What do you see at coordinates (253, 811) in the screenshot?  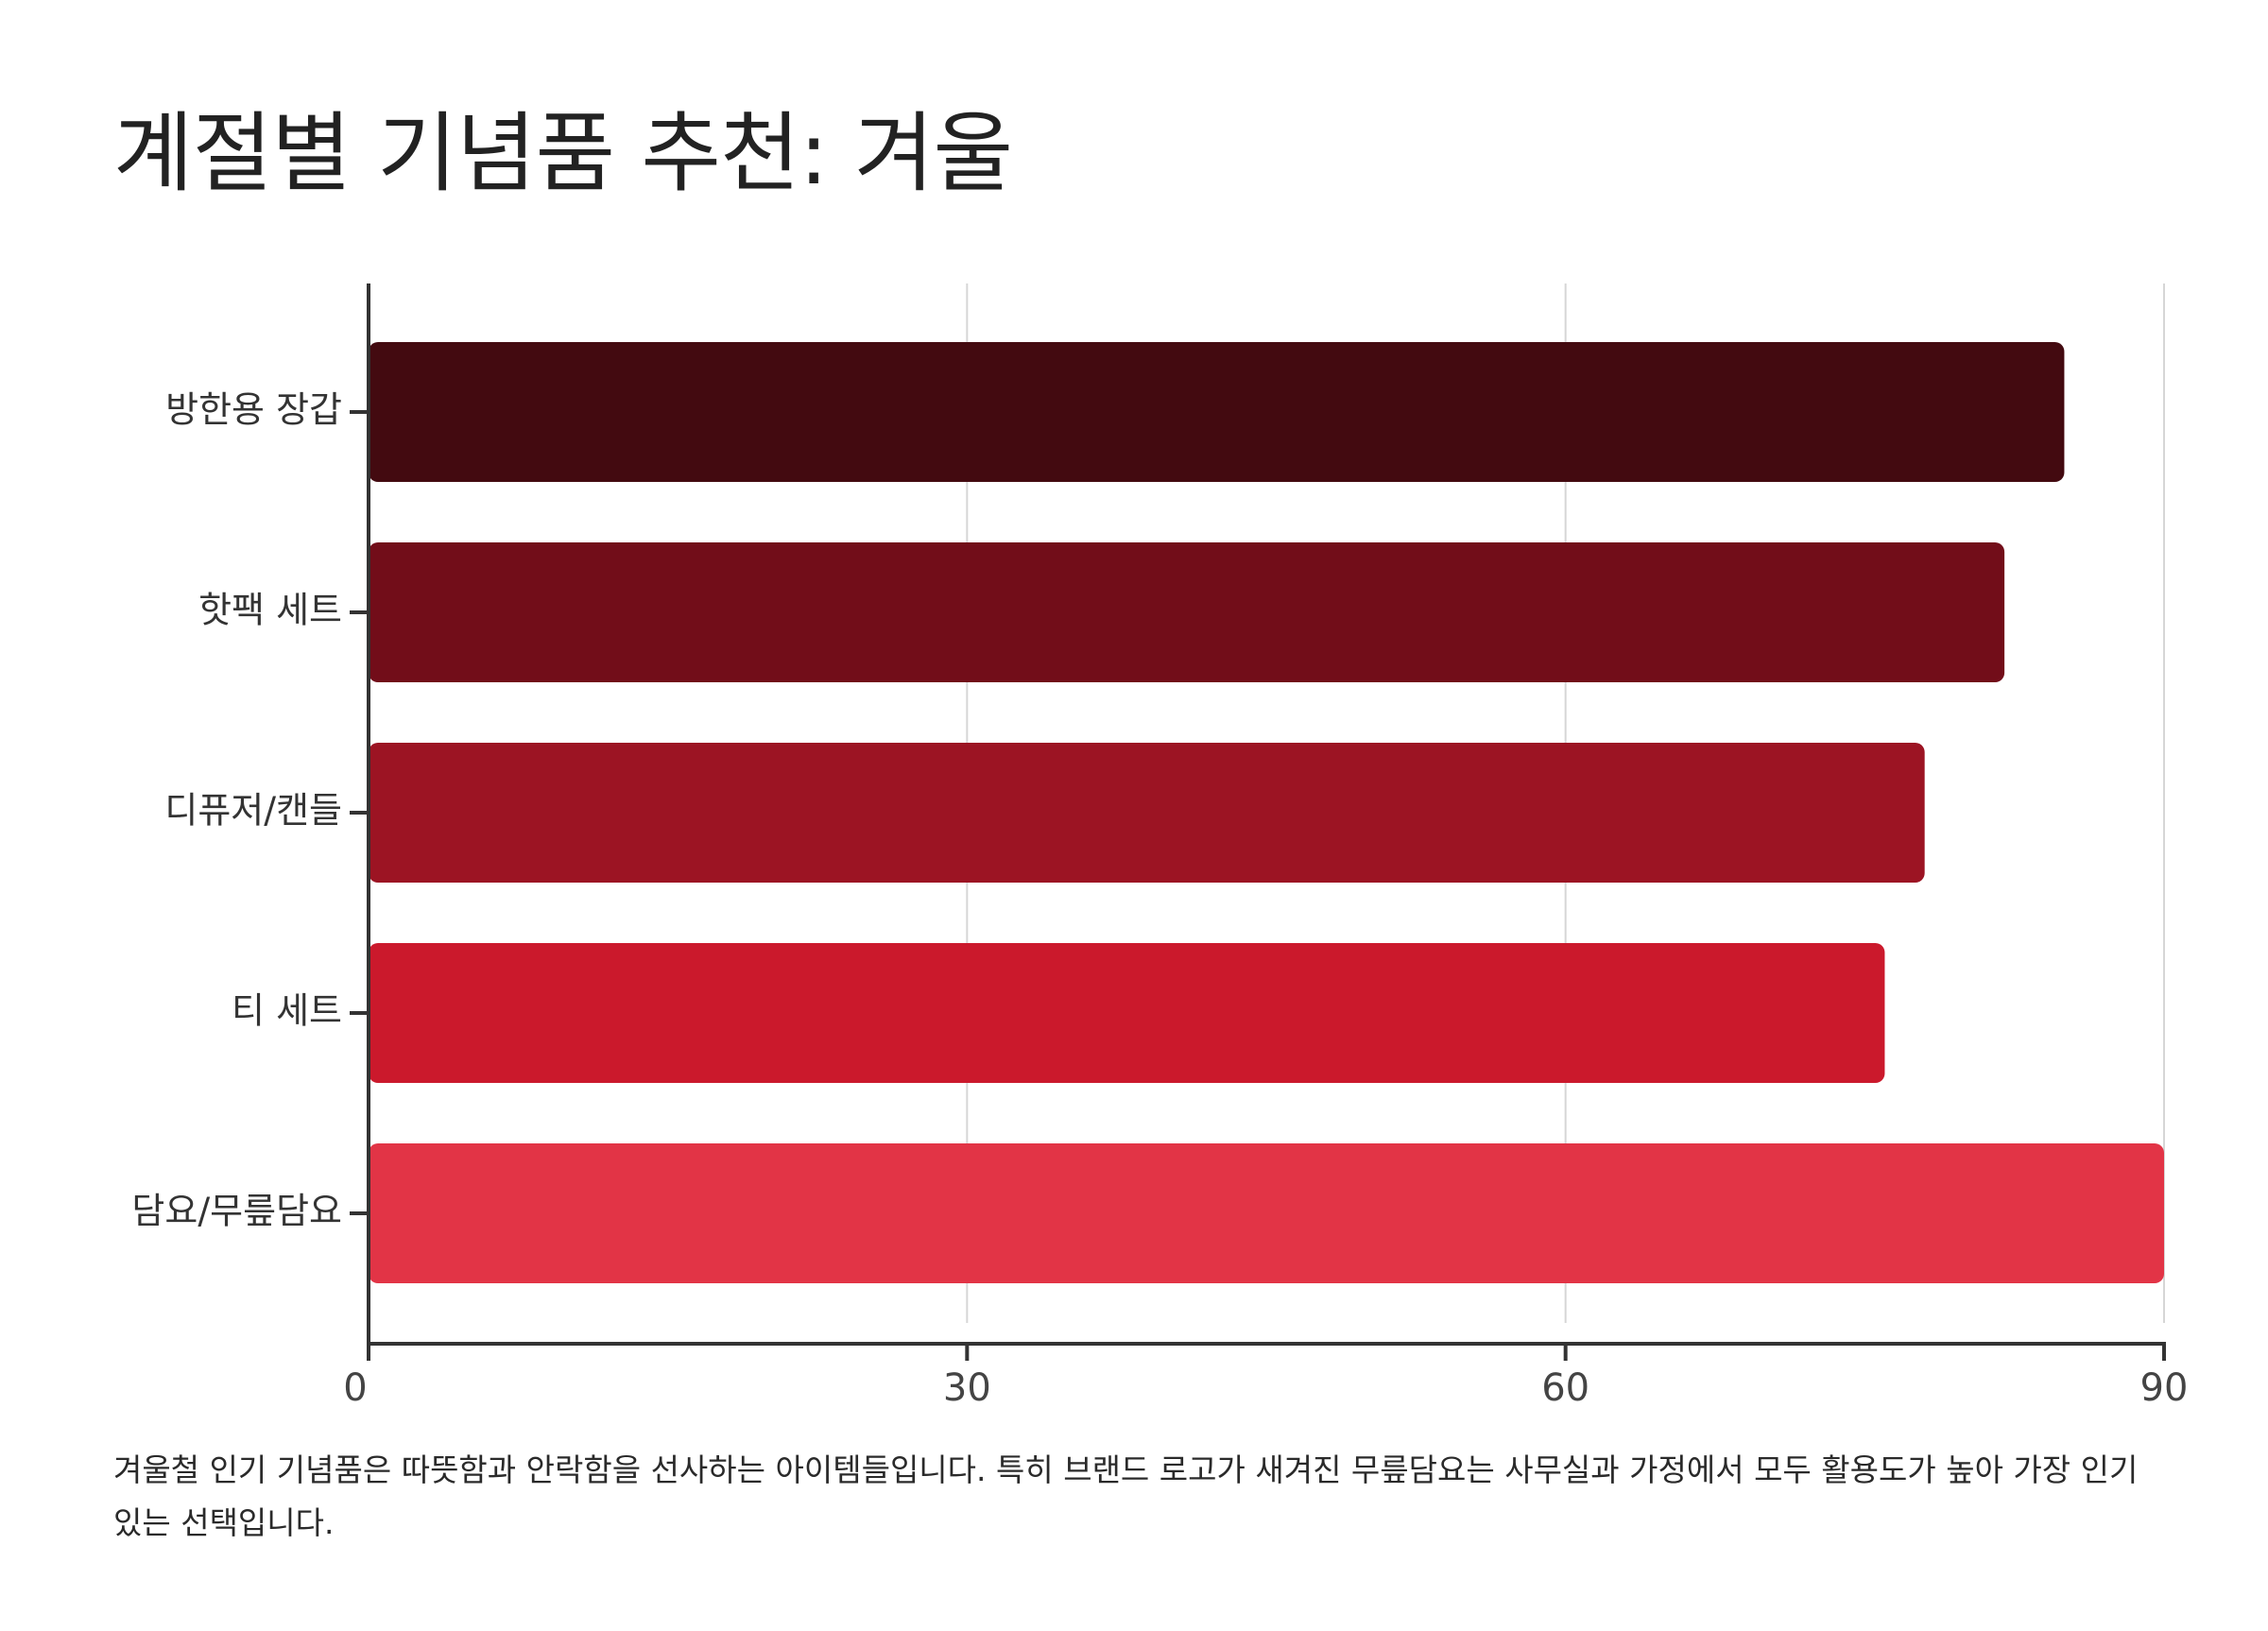 I see `category-label-3: 디퓨저/캔들` at bounding box center [253, 811].